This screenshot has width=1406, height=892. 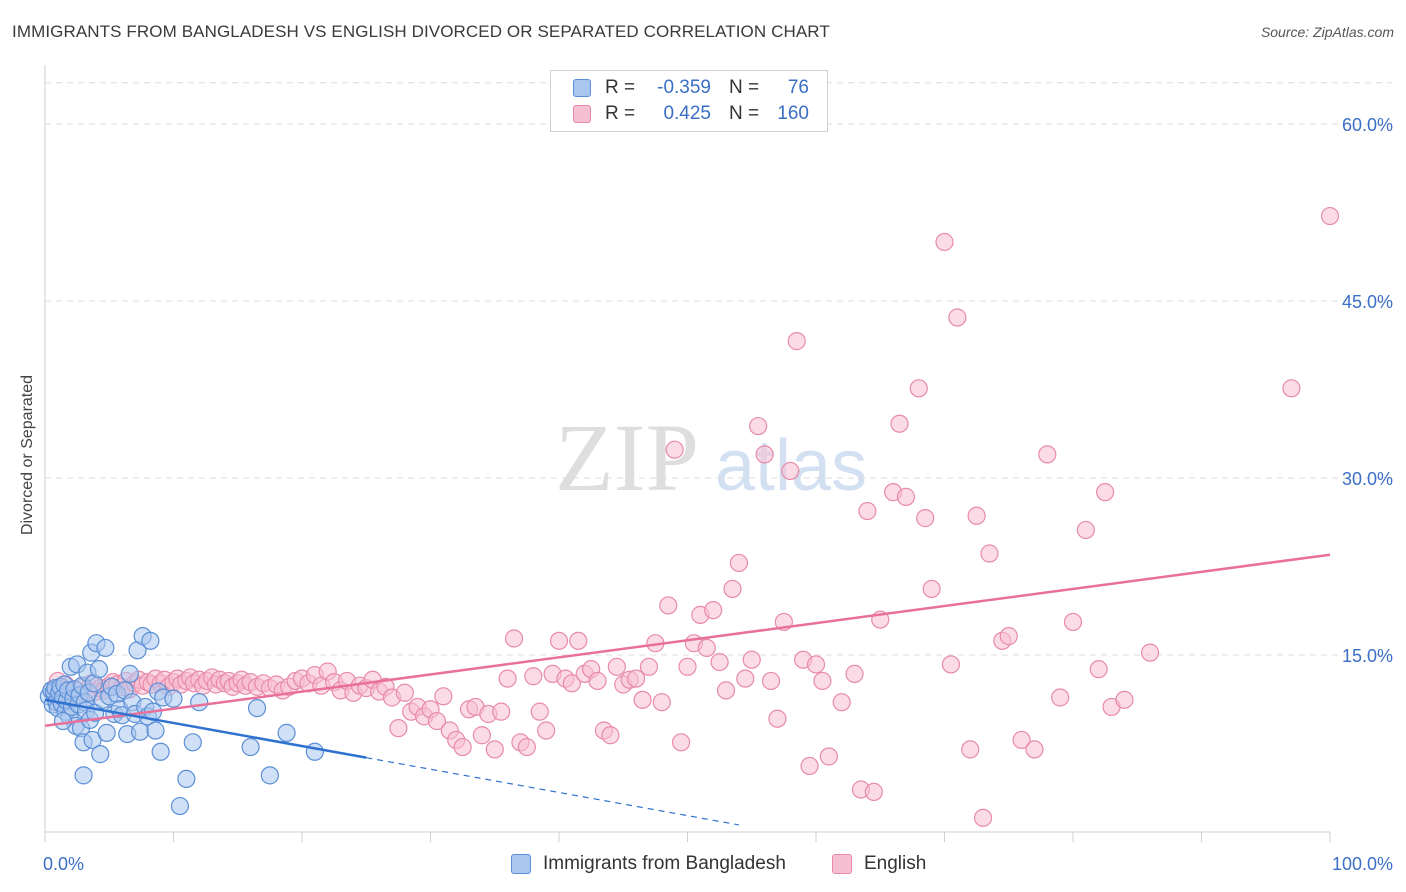 I want to click on legend-r-value: -0.359, so click(x=684, y=87).